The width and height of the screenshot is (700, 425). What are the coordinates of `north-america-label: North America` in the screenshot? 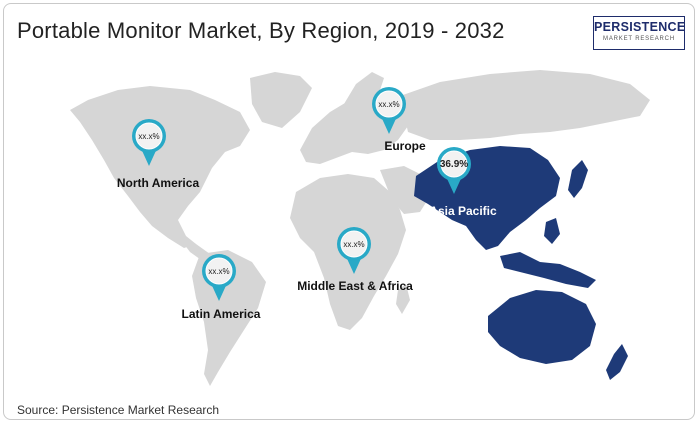 It's located at (158, 183).